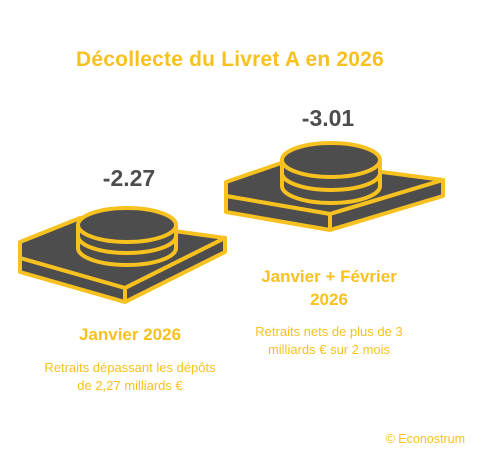 This screenshot has width=485, height=472. I want to click on period-label-january: Janvier 2026, so click(130, 334).